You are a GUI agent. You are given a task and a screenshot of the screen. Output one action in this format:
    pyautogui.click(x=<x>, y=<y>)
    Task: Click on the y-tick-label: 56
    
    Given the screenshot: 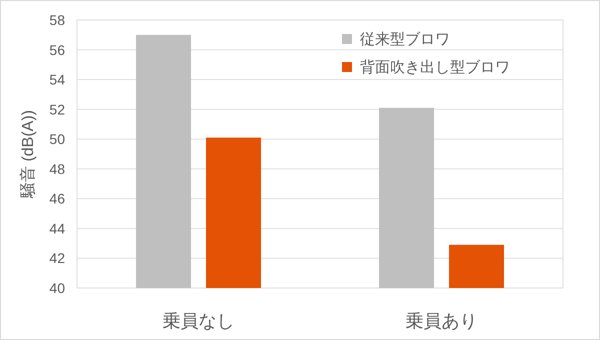 What is the action you would take?
    pyautogui.click(x=57, y=50)
    